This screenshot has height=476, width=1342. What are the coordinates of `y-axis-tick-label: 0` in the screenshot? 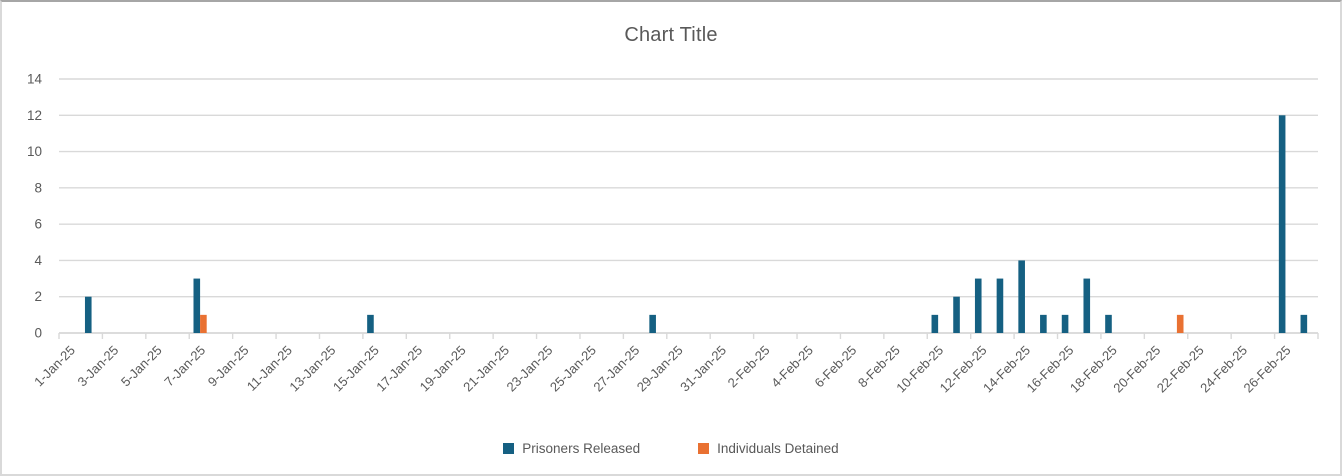 It's located at (38, 333).